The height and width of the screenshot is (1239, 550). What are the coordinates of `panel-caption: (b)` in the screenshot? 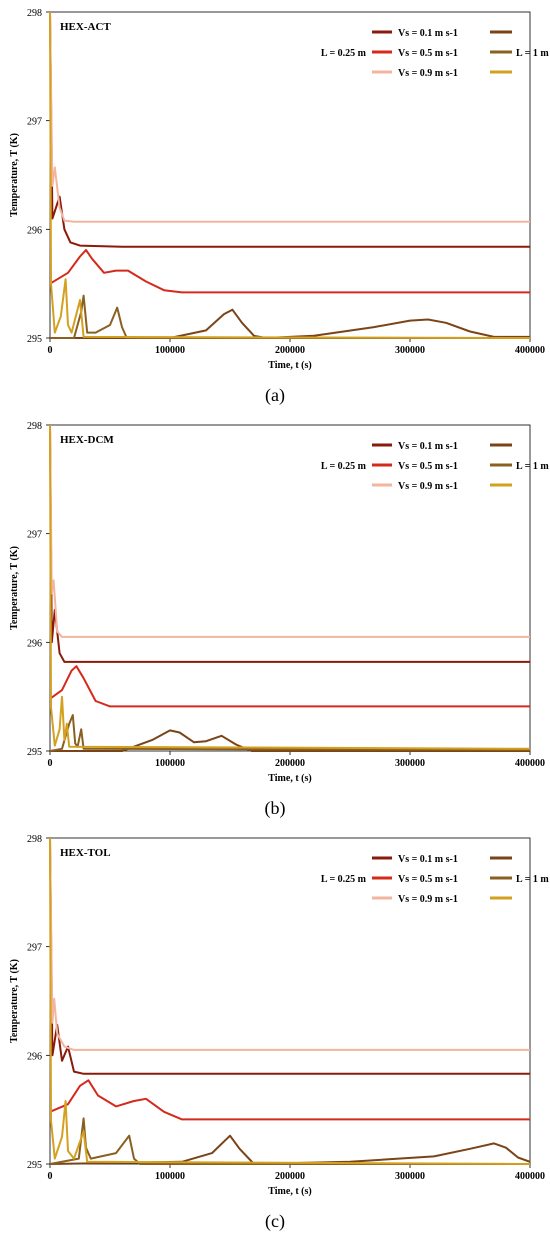 It's located at (275, 808).